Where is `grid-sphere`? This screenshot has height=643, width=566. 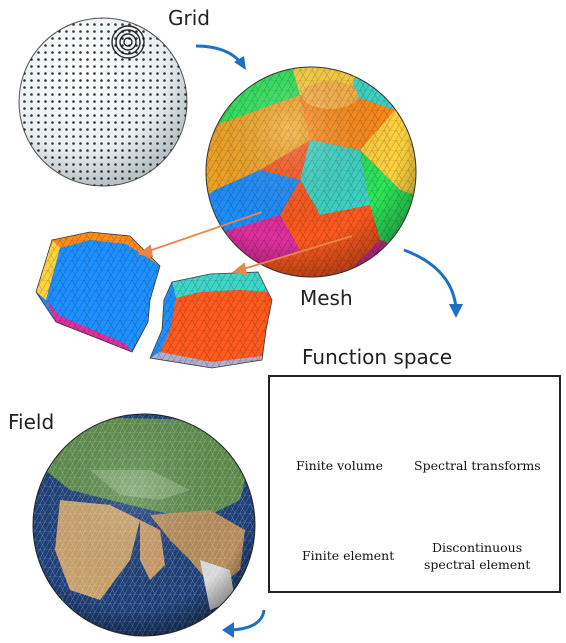 grid-sphere is located at coordinates (103, 102).